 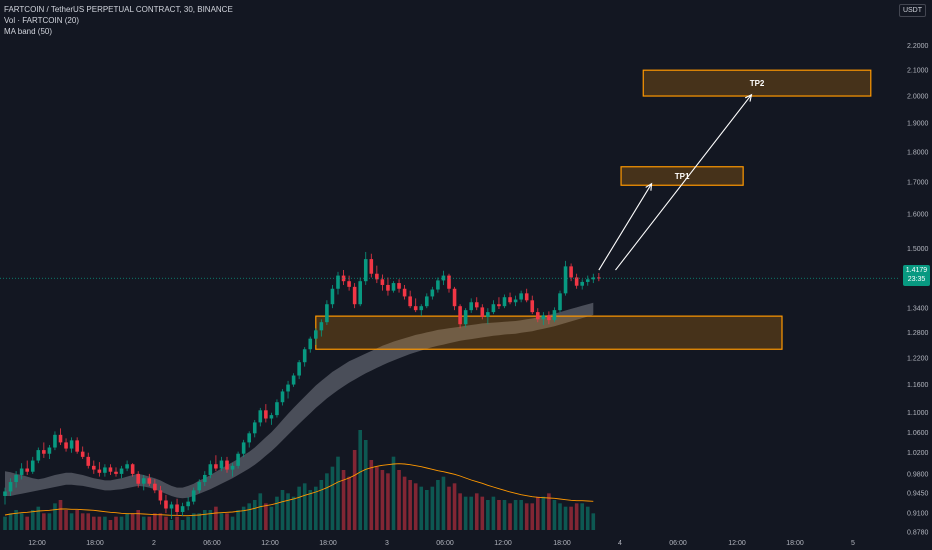 I want to click on volume-indicator-label: Vol · FARTCOIN (20), so click(x=41, y=20).